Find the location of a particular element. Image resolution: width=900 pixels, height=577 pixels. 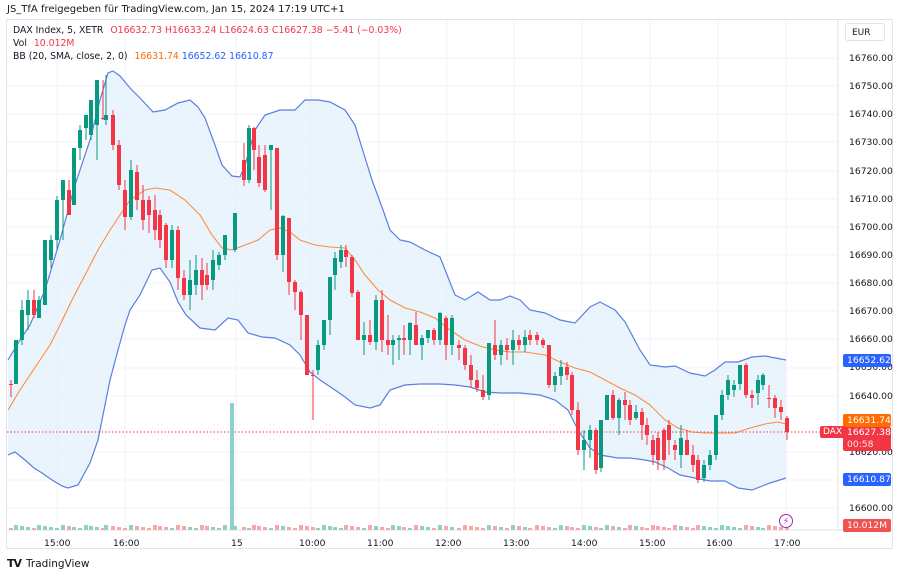

svg-text: 13:00 is located at coordinates (516, 543).